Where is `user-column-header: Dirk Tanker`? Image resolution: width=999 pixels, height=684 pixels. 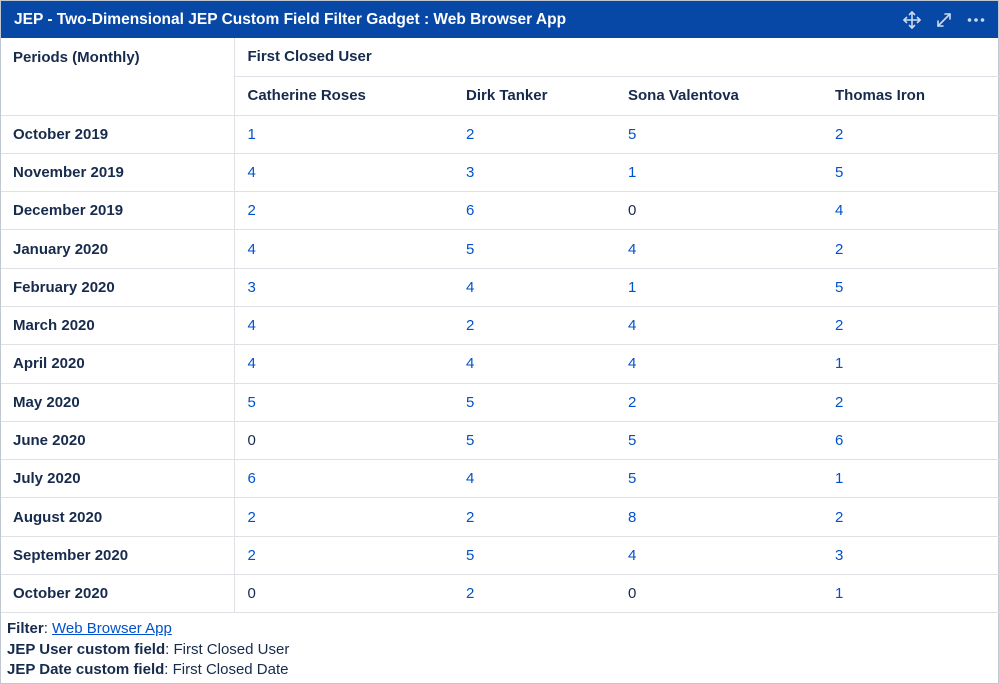
user-column-header: Dirk Tanker is located at coordinates (534, 96).